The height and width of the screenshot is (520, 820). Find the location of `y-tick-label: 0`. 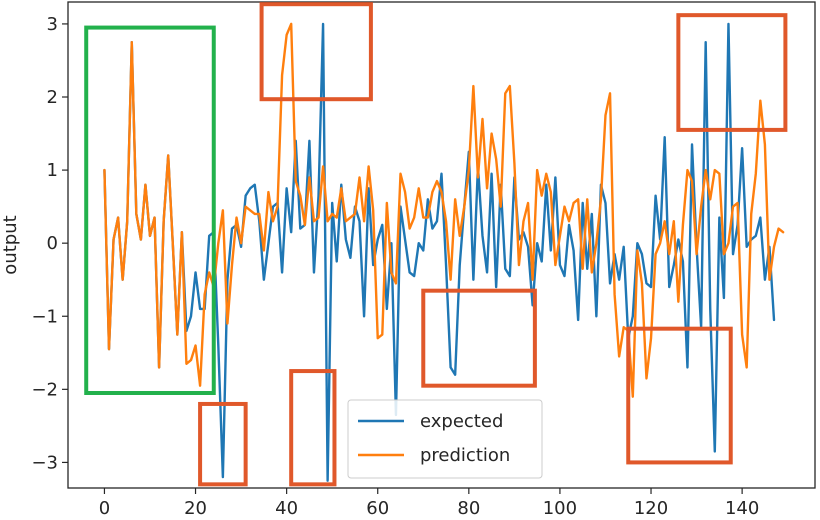

y-tick-label: 0 is located at coordinates (52, 243).